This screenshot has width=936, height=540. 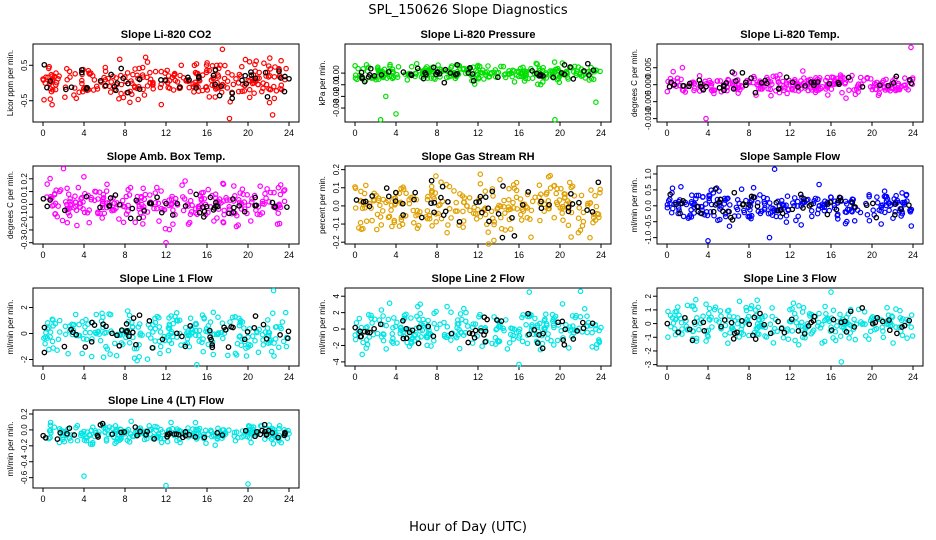 I want to click on outlier-point, so click(x=555, y=119).